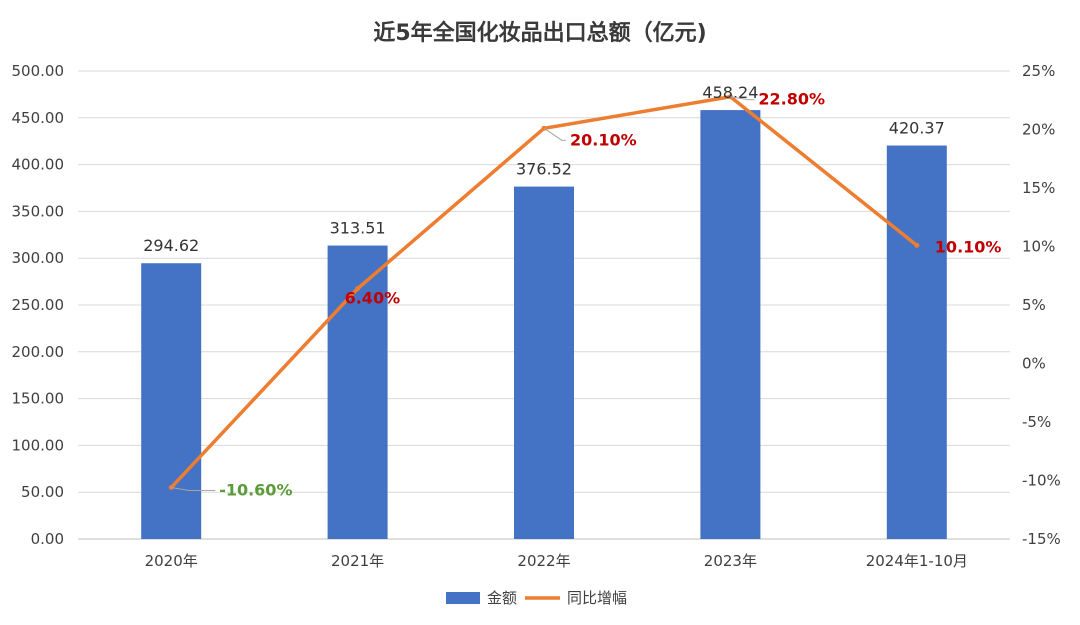 This screenshot has width=1080, height=625. I want to click on right-y-axis: -15% -10% -5% 0% 5% 10% 15% 20% 25%, so click(1041, 305).